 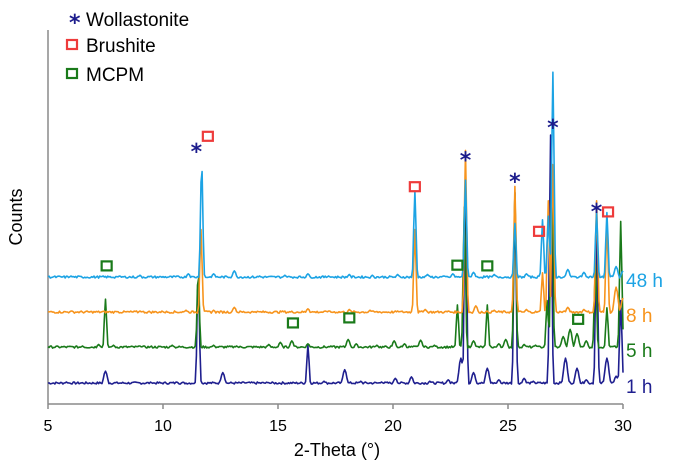 I want to click on series-label: 1 h, so click(x=639, y=387).